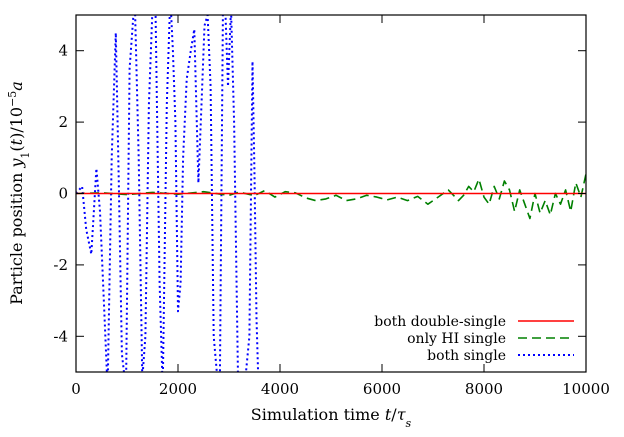 The width and height of the screenshot is (624, 437). What do you see at coordinates (484, 389) in the screenshot?
I see `x-tick-label: 8000` at bounding box center [484, 389].